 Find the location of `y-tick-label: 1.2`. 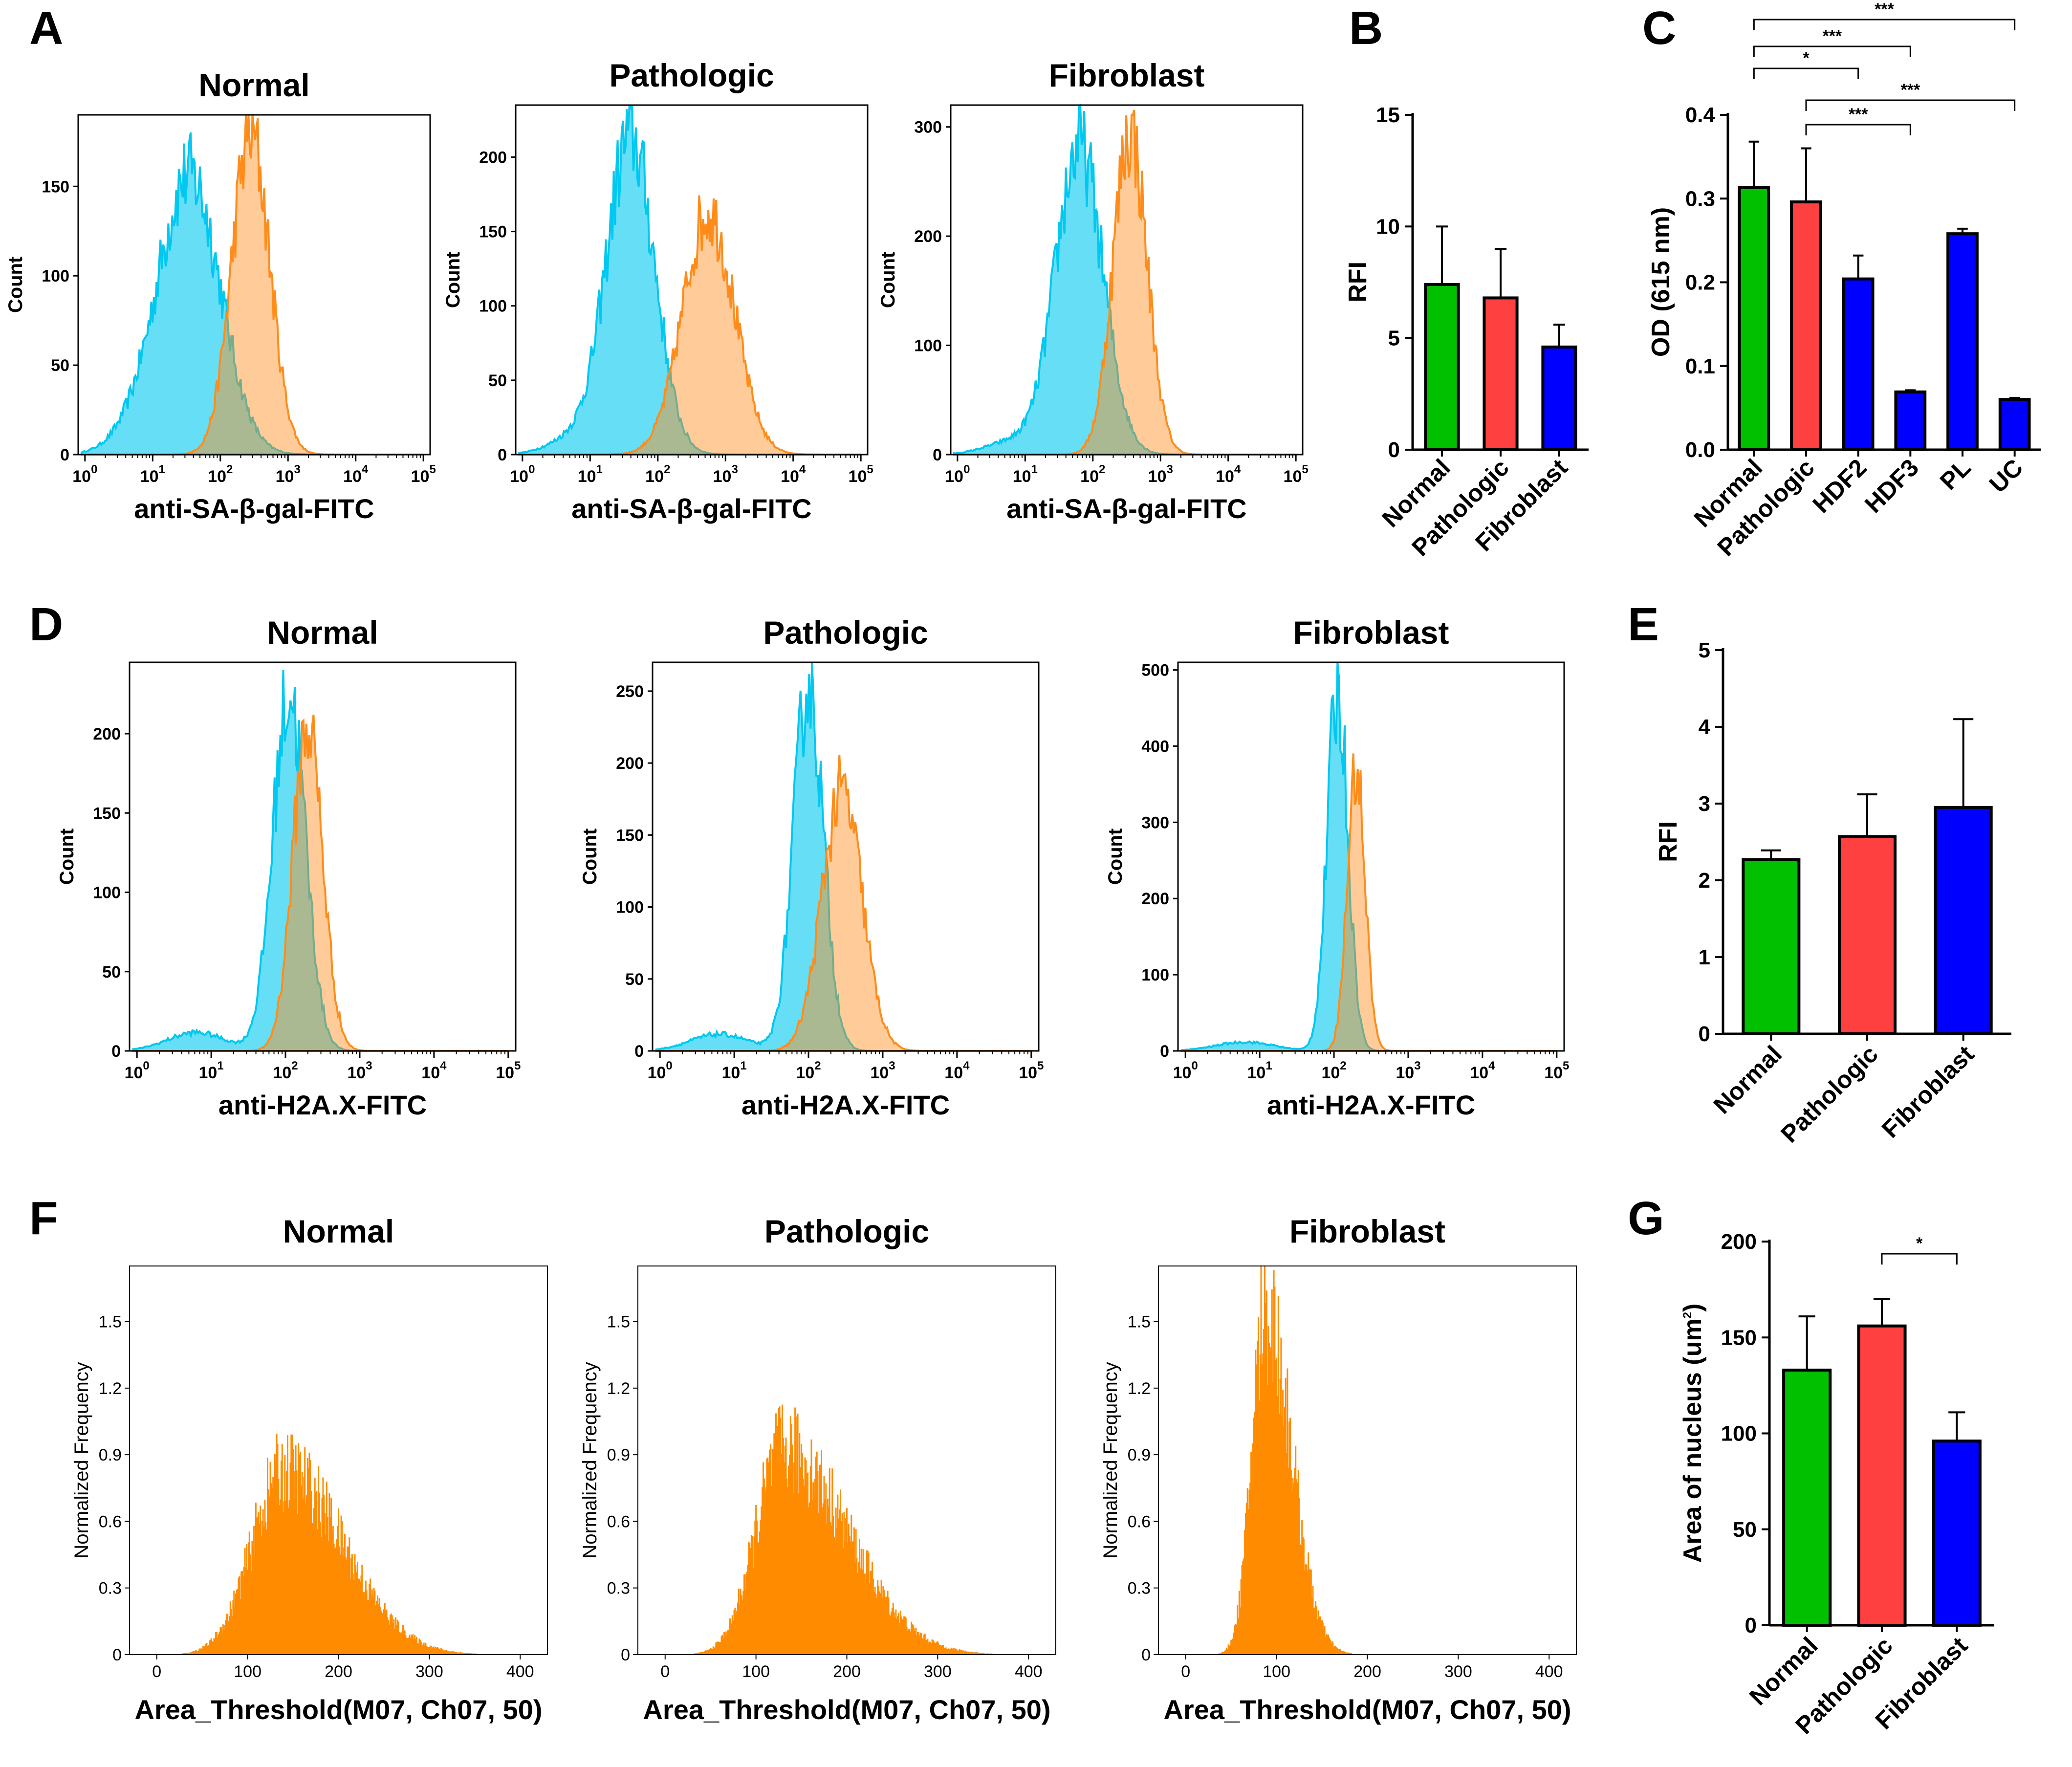

y-tick-label: 1.2 is located at coordinates (618, 1388).